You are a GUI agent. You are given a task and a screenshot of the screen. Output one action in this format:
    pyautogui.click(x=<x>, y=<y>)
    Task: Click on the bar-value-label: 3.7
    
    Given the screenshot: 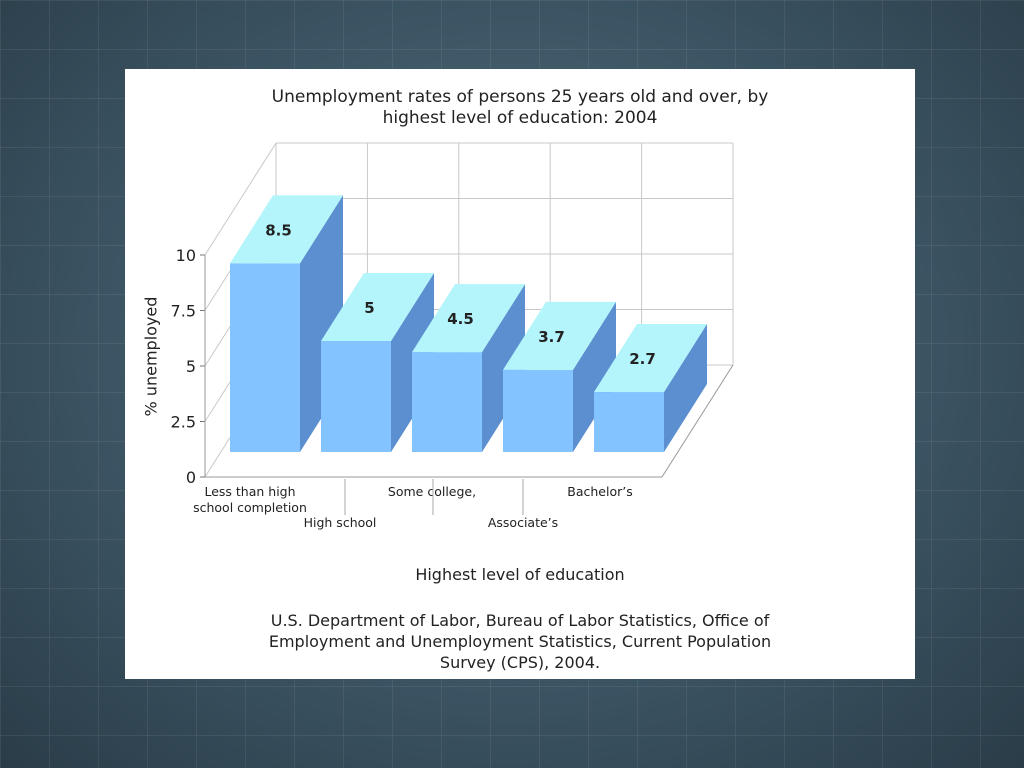 What is the action you would take?
    pyautogui.click(x=551, y=337)
    